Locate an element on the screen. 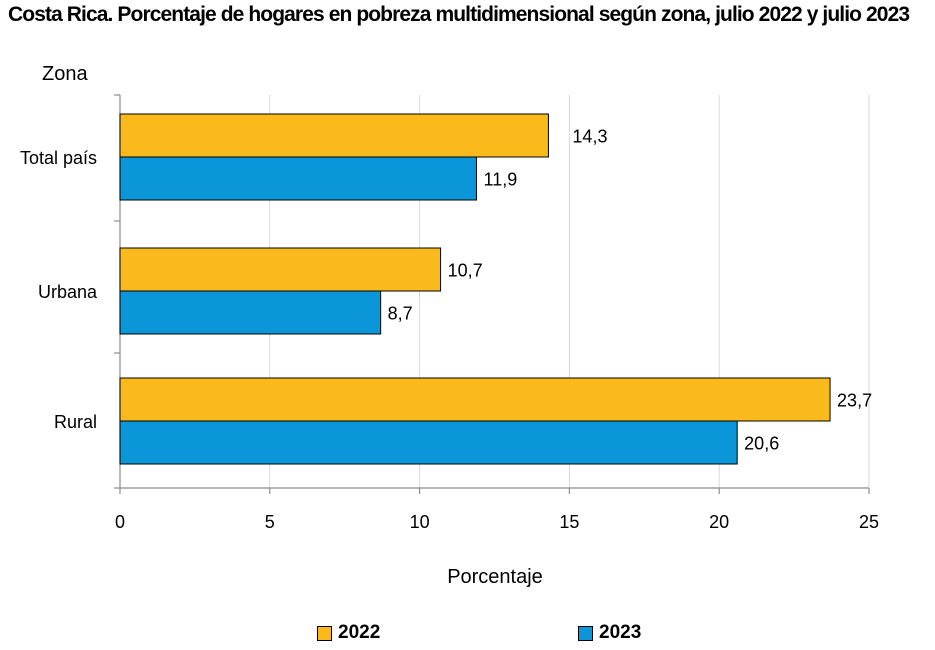 This screenshot has width=935, height=650. y-axis-label: Zona is located at coordinates (65, 74).